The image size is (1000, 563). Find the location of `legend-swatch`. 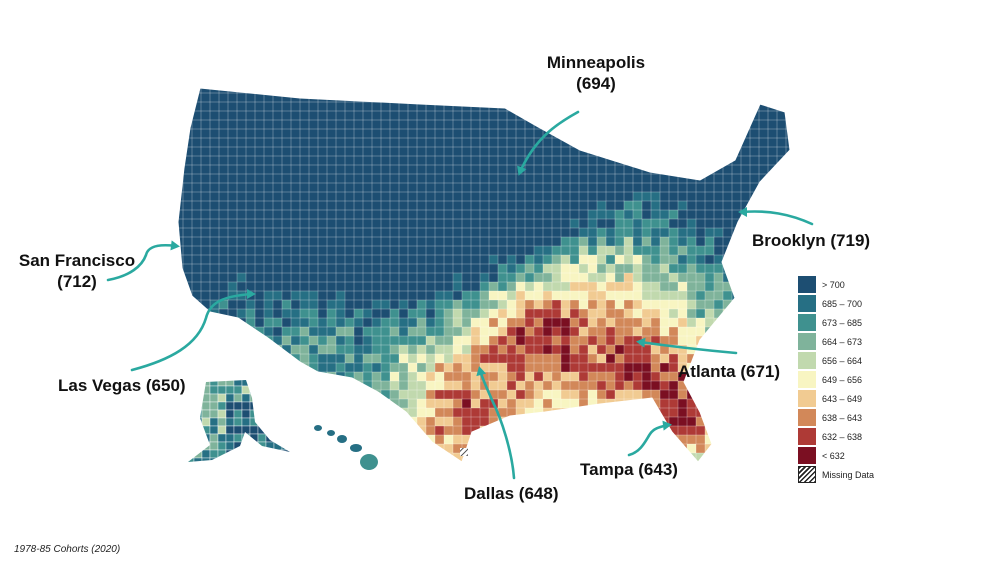

legend-swatch is located at coordinates (807, 360).